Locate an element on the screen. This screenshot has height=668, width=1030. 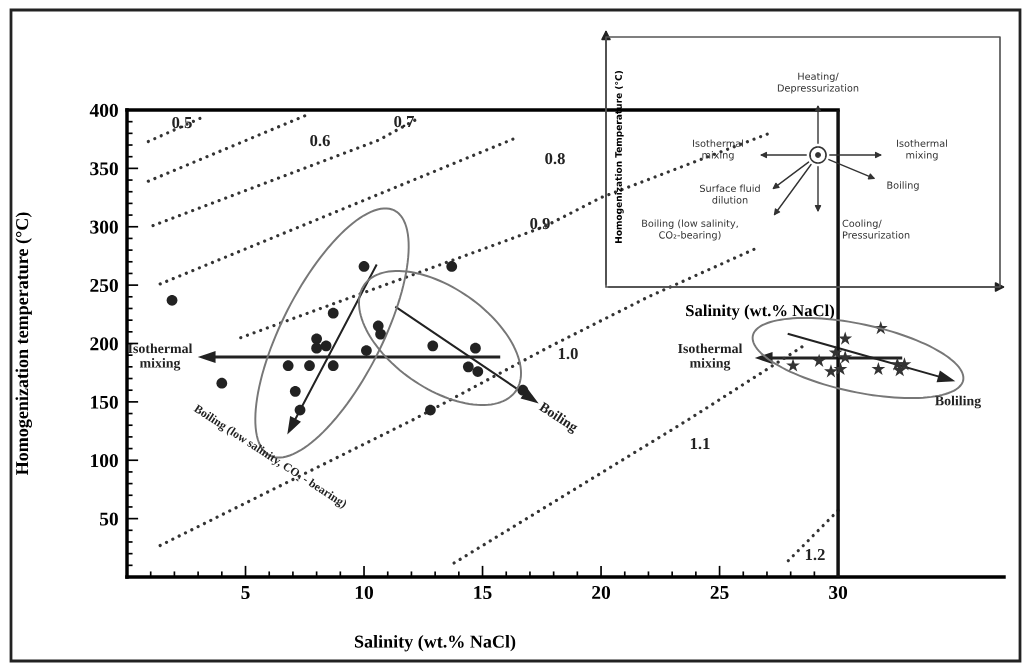
x-tick-label: 5 is located at coordinates (245, 593).